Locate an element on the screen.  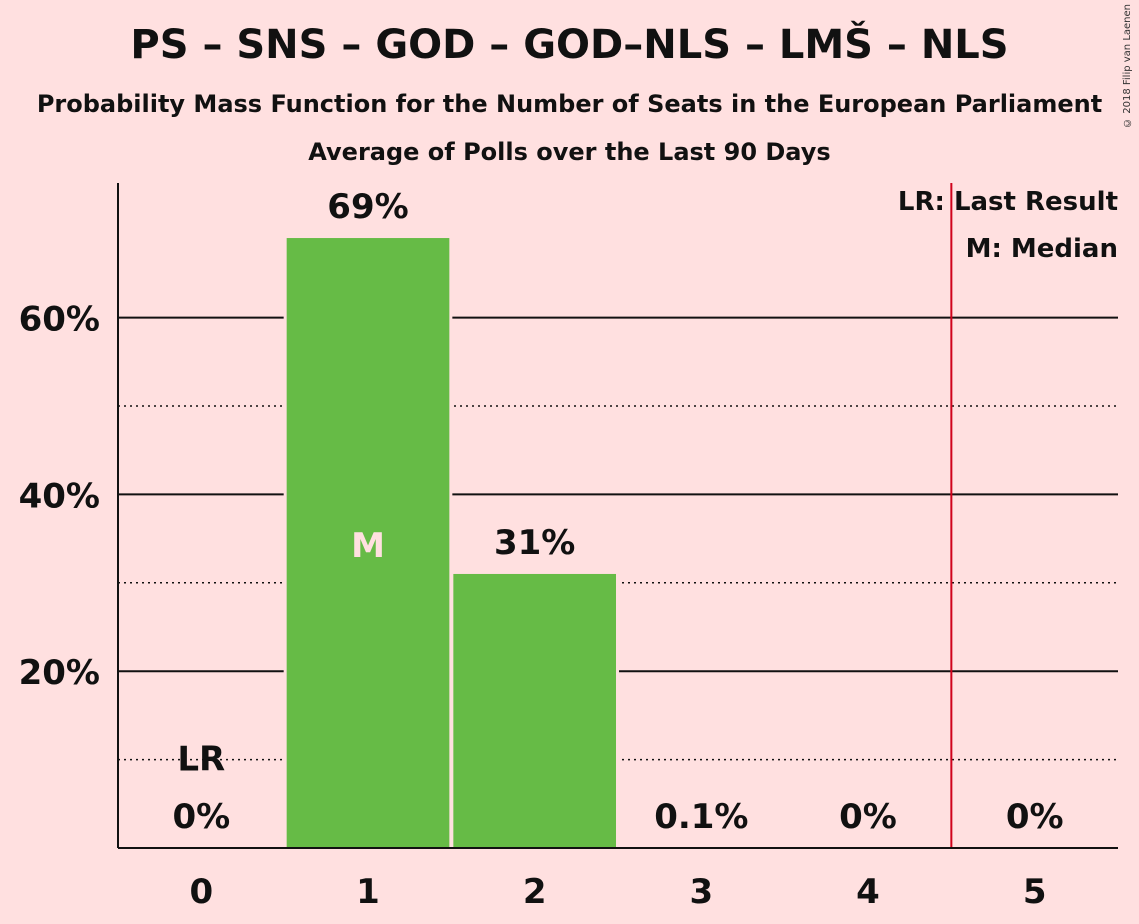
x-tick-label: 0 is located at coordinates (201, 892).